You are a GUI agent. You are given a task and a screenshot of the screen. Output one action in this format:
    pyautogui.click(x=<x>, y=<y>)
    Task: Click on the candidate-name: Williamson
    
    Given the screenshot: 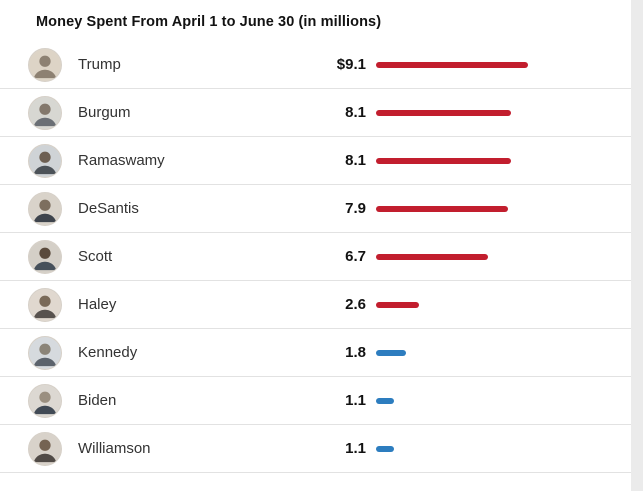 What is the action you would take?
    pyautogui.click(x=114, y=448)
    